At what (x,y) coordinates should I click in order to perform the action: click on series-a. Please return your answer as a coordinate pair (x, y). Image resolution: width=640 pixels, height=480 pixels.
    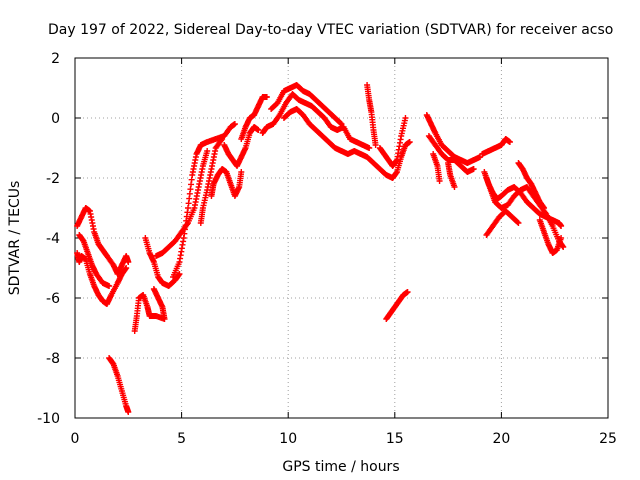
    Looking at the image, I should click on (103, 241).